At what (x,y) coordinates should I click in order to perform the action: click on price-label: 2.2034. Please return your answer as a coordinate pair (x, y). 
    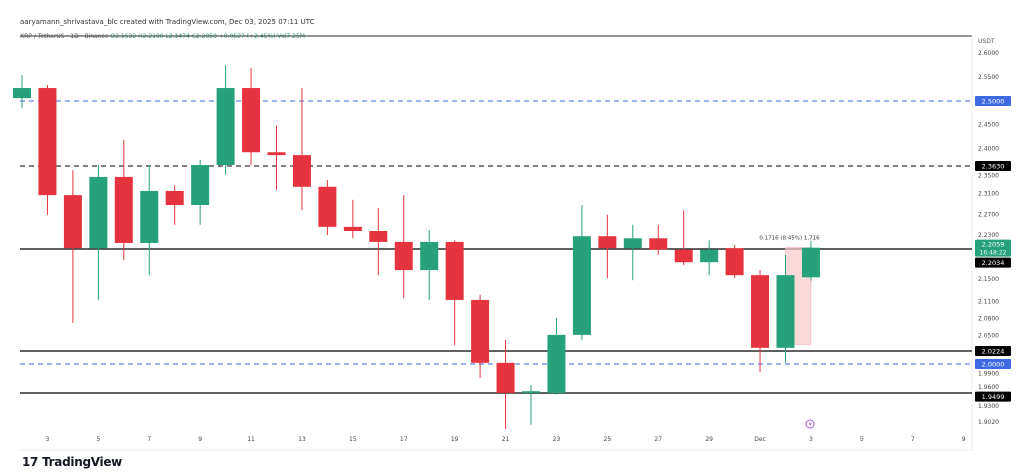
    Looking at the image, I should click on (993, 263).